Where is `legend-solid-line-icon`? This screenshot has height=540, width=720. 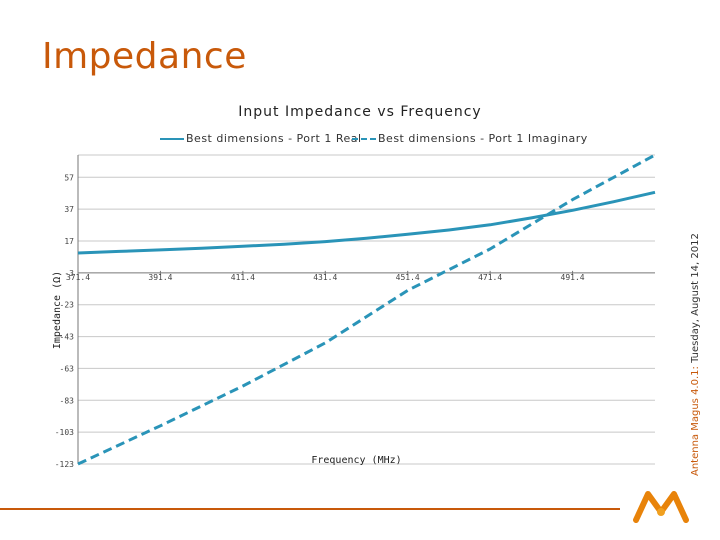 legend-solid-line-icon is located at coordinates (172, 138).